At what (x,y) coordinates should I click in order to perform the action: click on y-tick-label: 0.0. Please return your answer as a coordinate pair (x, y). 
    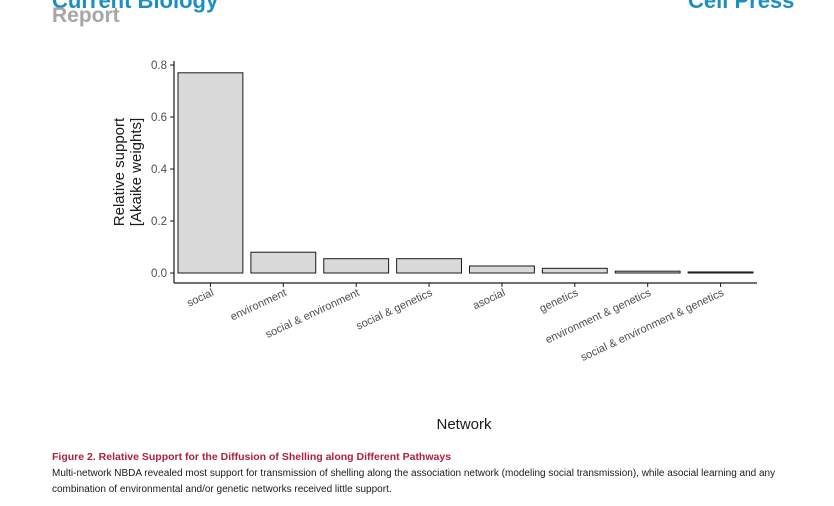
    Looking at the image, I should click on (159, 274).